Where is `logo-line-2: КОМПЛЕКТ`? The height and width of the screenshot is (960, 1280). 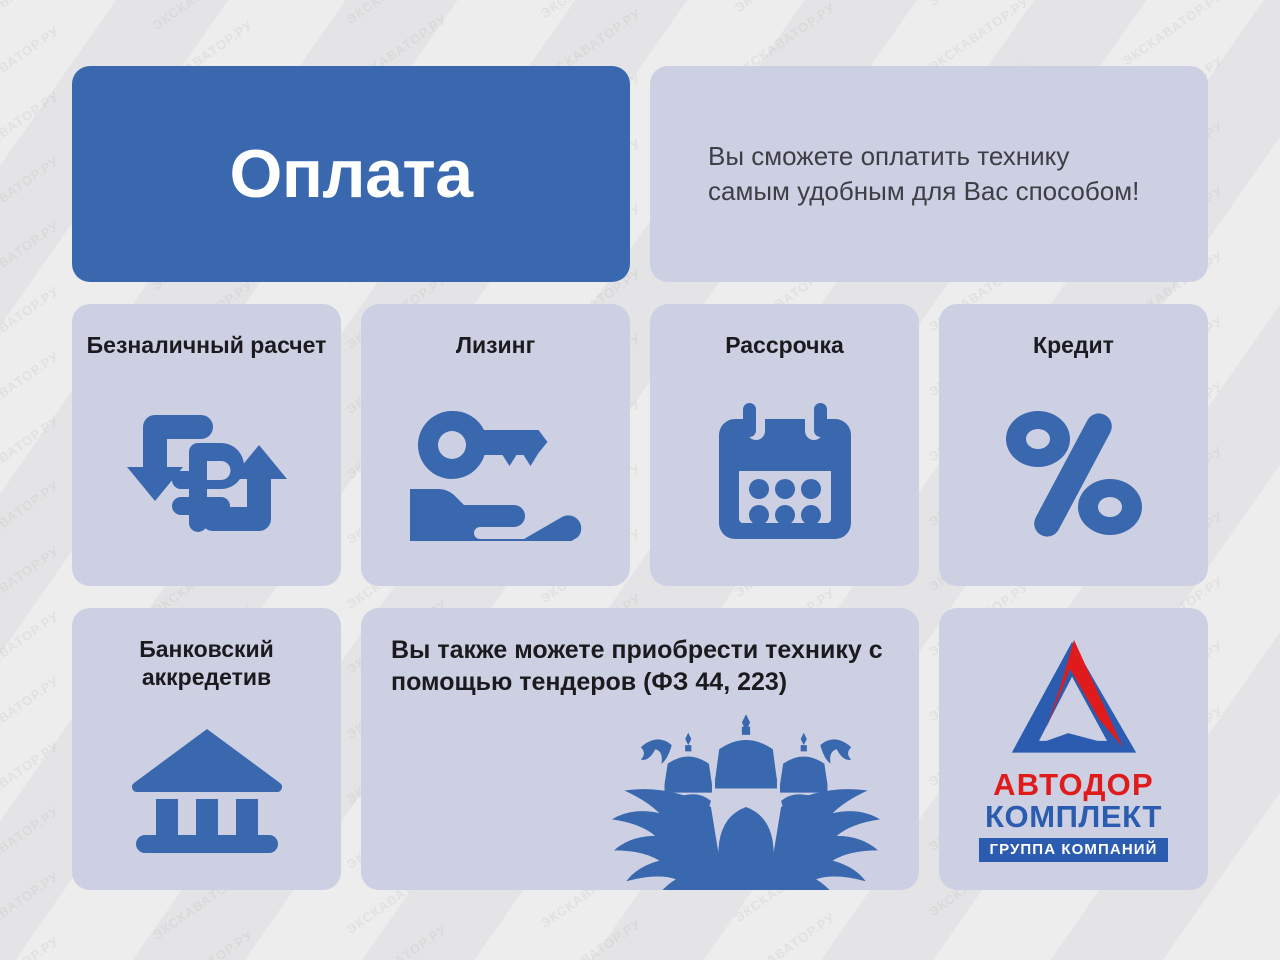
logo-line-2: КОМПЛЕКТ is located at coordinates (1073, 817).